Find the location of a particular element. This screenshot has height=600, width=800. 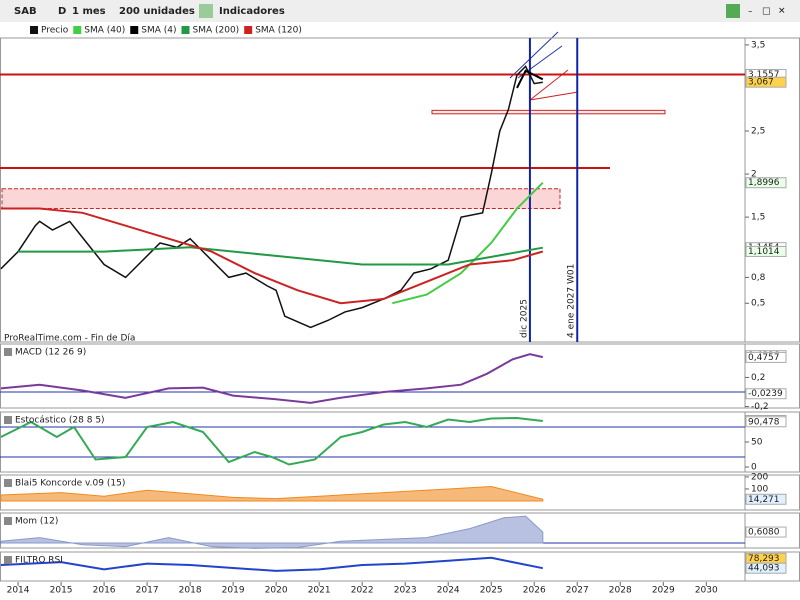

legend-label: SMA (40) is located at coordinates (104, 31).